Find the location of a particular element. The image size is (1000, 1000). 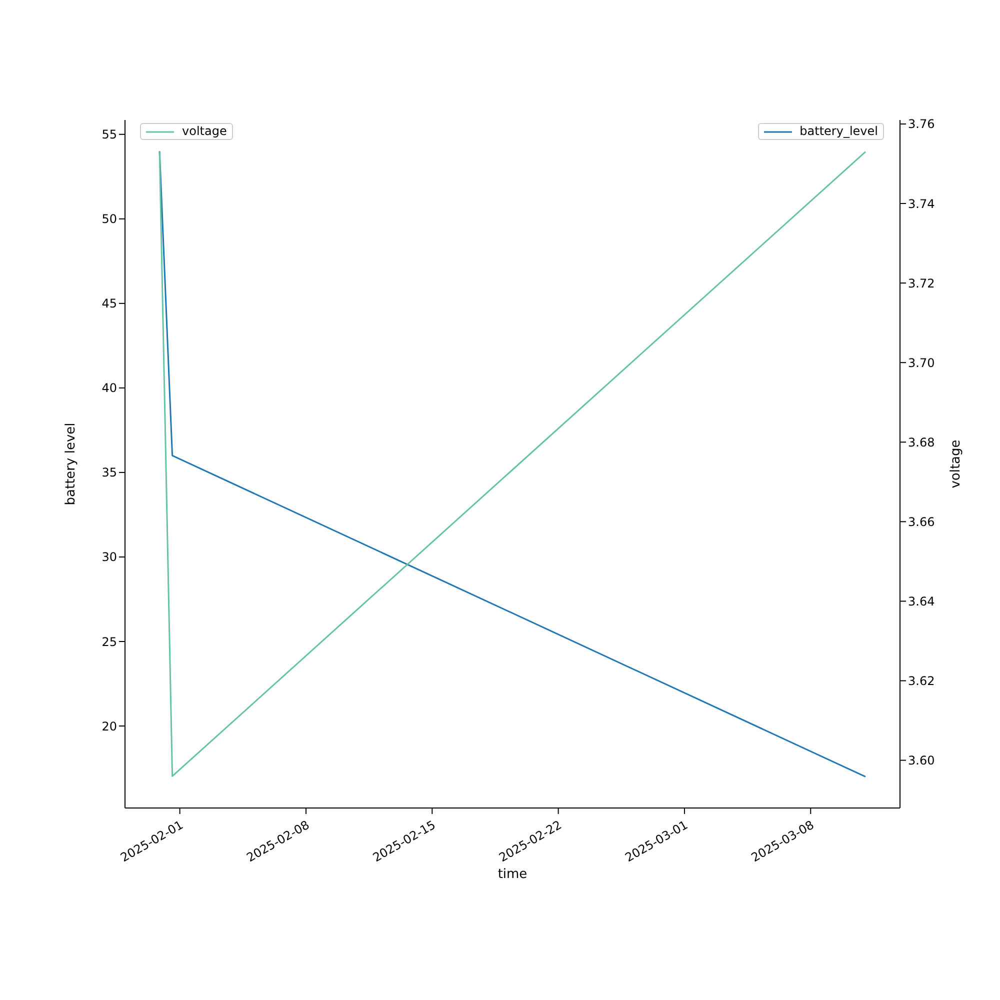

y-tick-label: 25 is located at coordinates (109, 641).